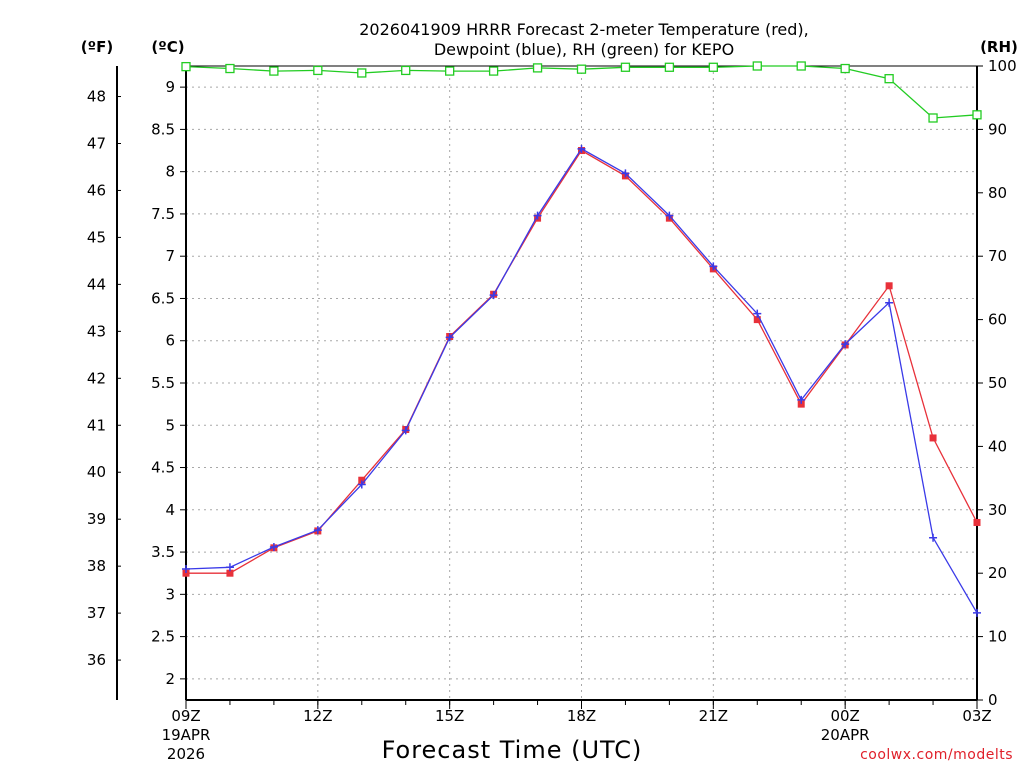  Describe the element at coordinates (997, 637) in the screenshot. I see `rh-tick-label-1: 10` at that location.